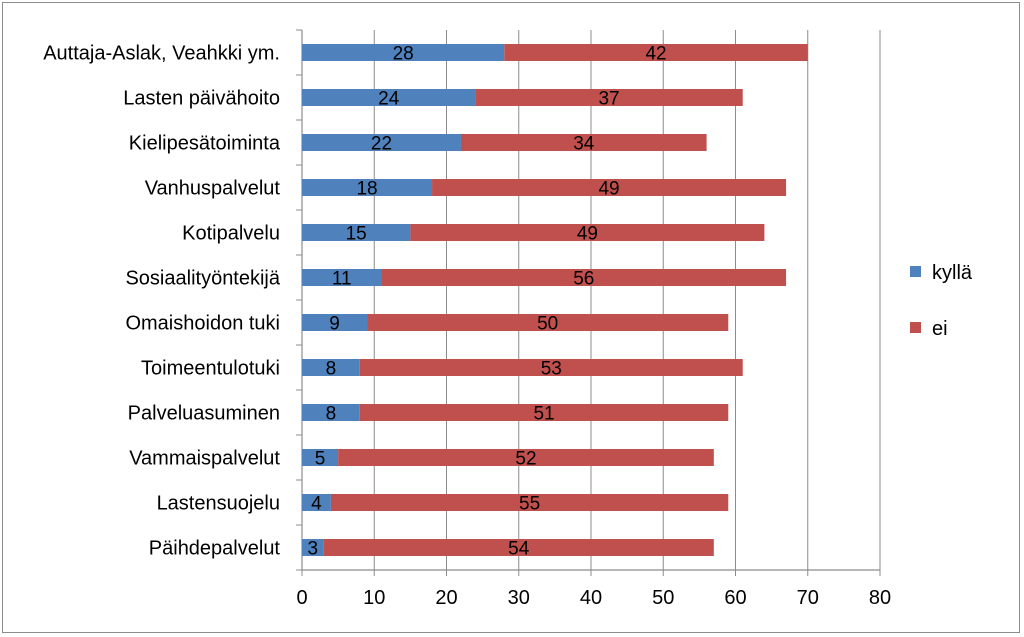 The image size is (1024, 637). I want to click on data-label: 55, so click(529, 504).